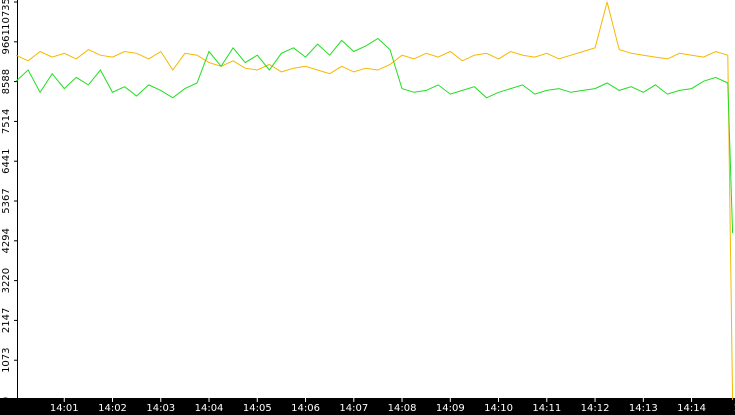  What do you see at coordinates (691, 408) in the screenshot?
I see `x-tick-label: 14:14` at bounding box center [691, 408].